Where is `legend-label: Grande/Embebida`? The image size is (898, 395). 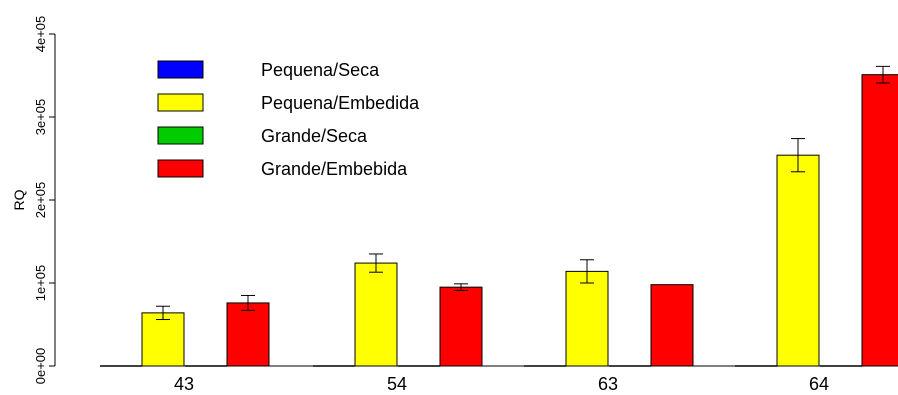 legend-label: Grande/Embebida is located at coordinates (334, 169).